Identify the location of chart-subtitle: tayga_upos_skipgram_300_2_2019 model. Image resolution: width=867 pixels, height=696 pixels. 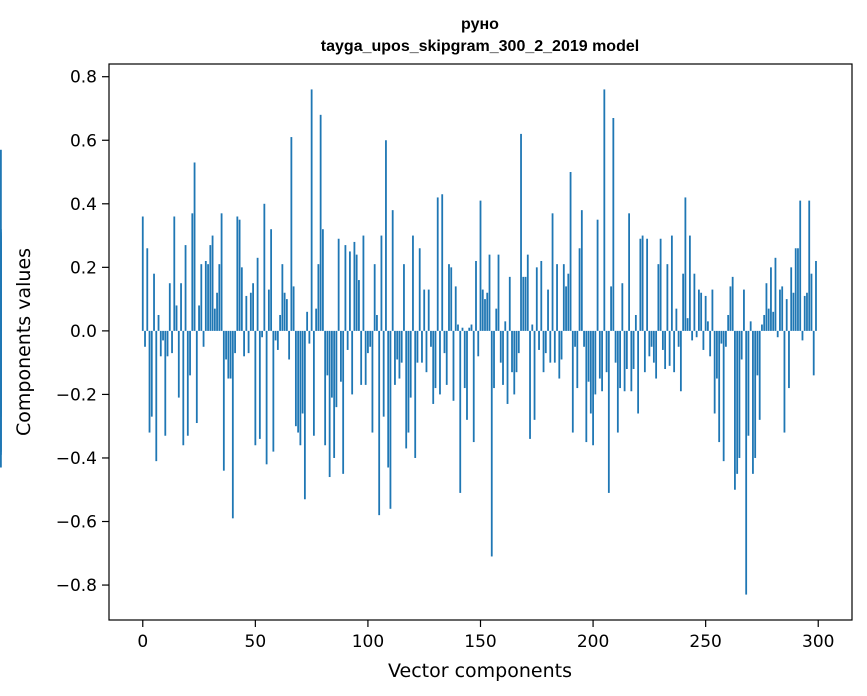
(480, 46).